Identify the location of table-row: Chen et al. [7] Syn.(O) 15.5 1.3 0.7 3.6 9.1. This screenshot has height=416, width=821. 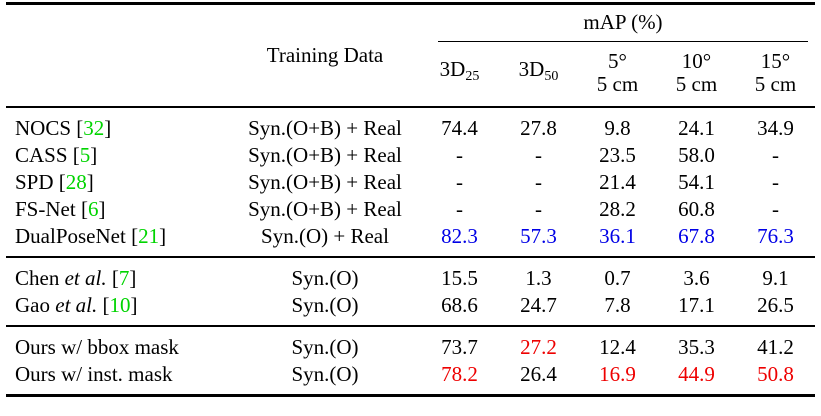
(410, 274).